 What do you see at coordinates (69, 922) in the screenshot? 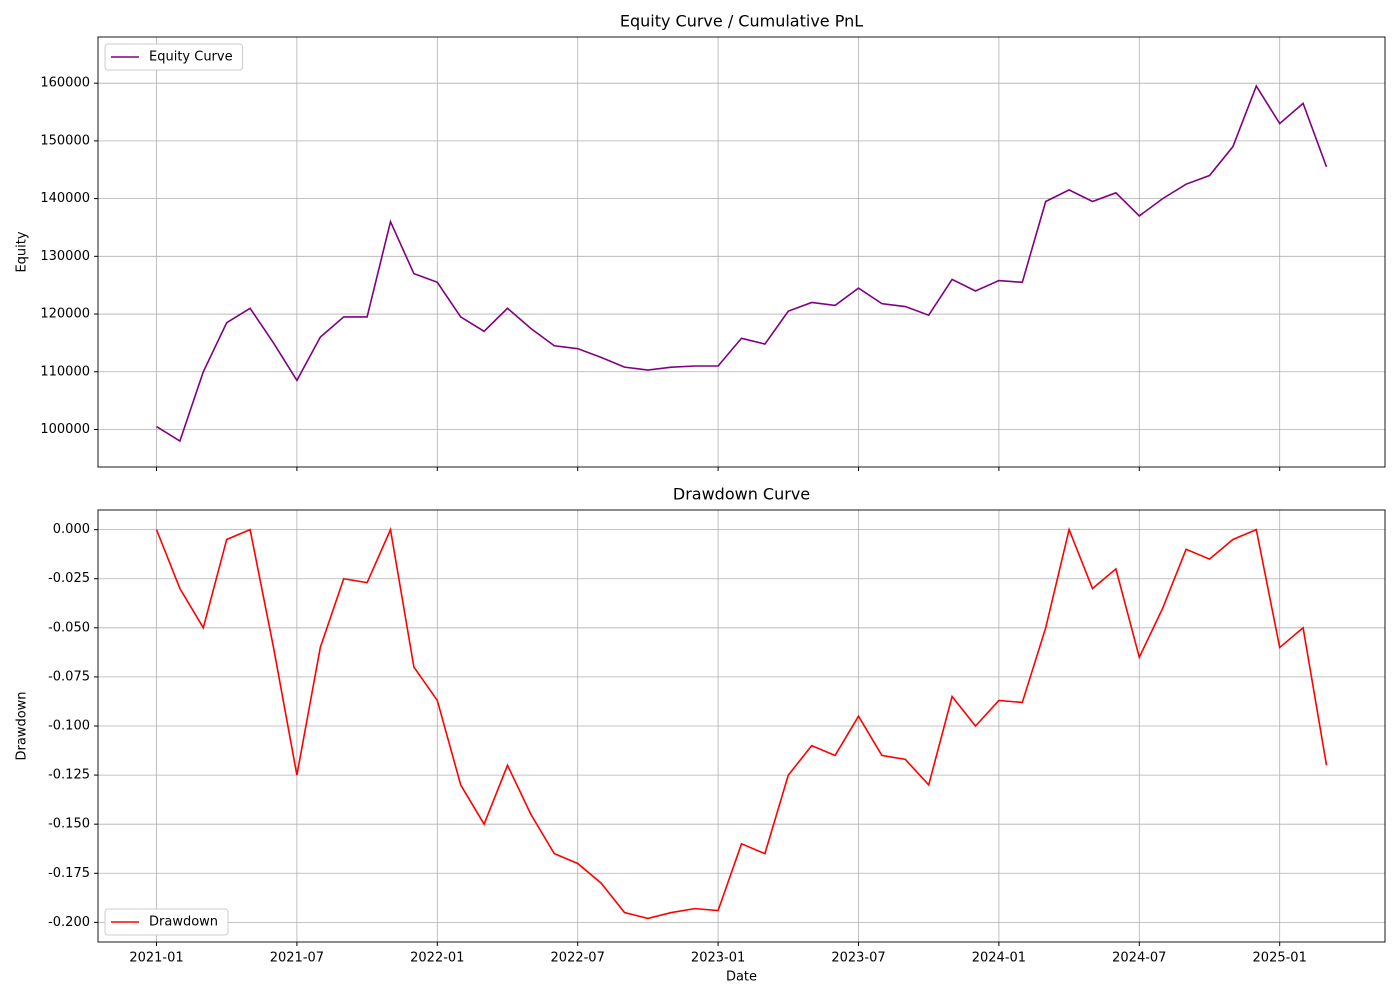
I see `y-tick-label: -0.200` at bounding box center [69, 922].